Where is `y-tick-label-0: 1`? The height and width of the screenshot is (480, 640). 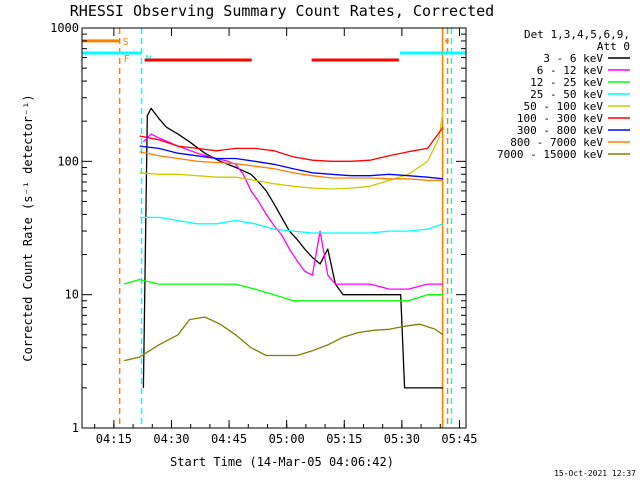 y-tick-label-0: 1 is located at coordinates (75, 428).